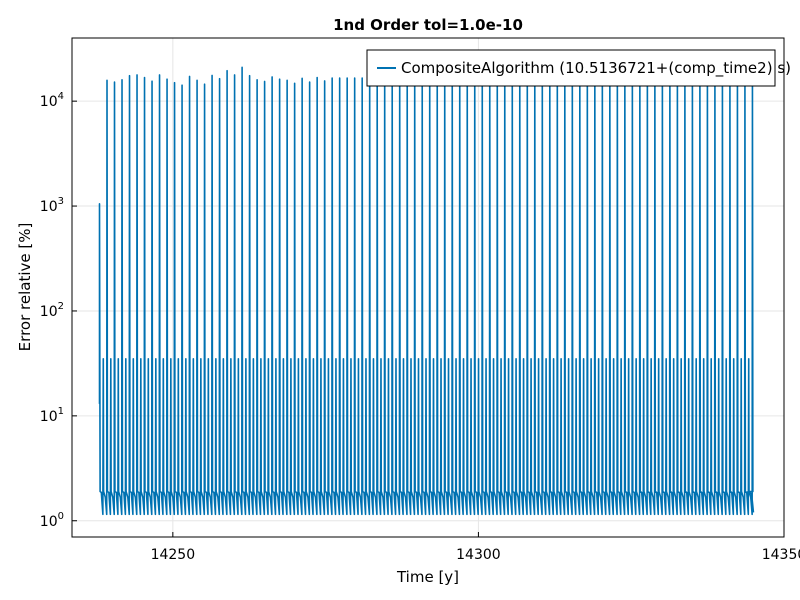 This screenshot has height=600, width=800. What do you see at coordinates (52, 310) in the screenshot?
I see `y-tick-label: 10²` at bounding box center [52, 310].